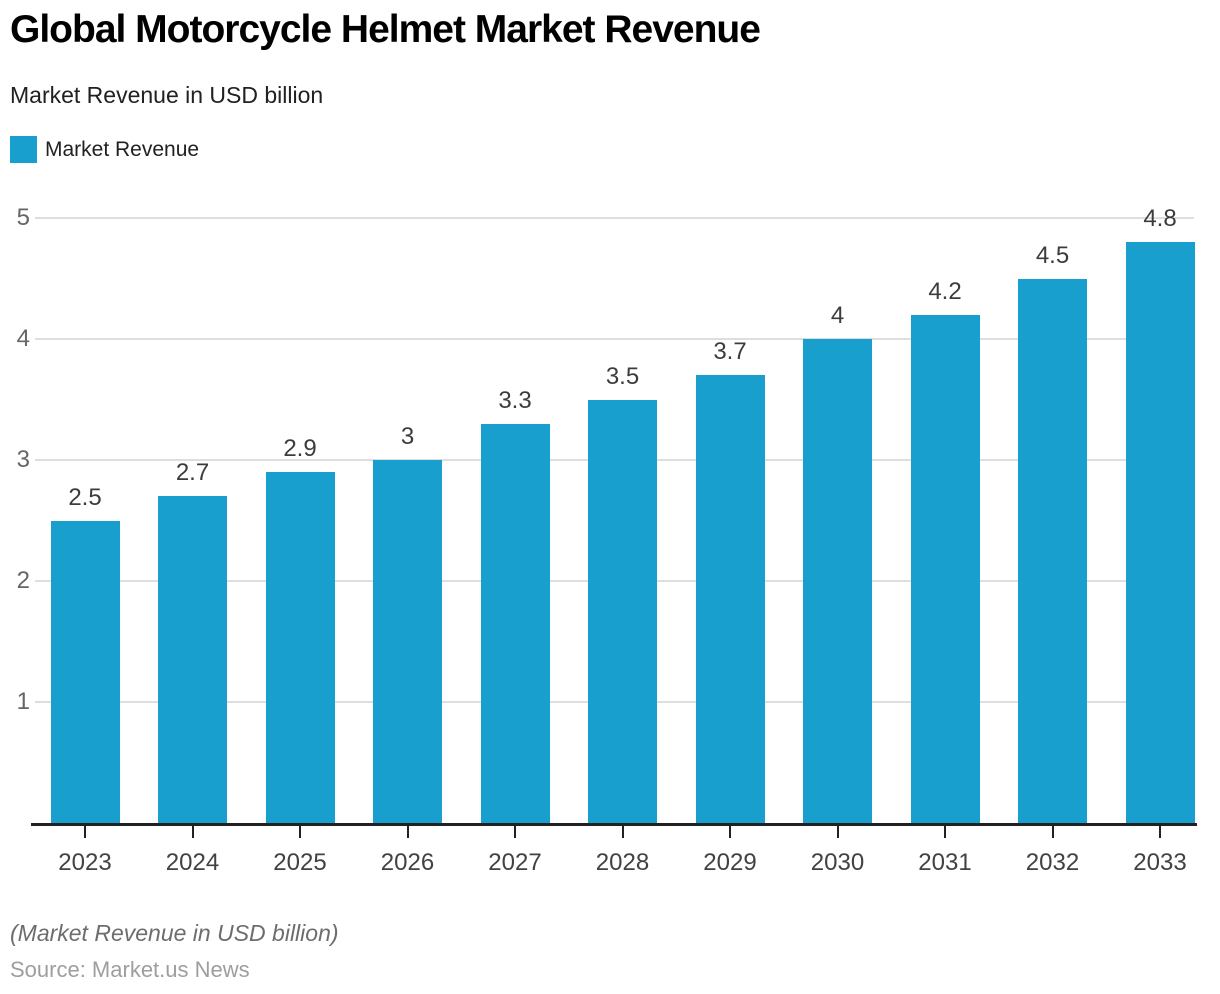 The width and height of the screenshot is (1220, 994). Describe the element at coordinates (300, 647) in the screenshot. I see `bar-2025` at that location.